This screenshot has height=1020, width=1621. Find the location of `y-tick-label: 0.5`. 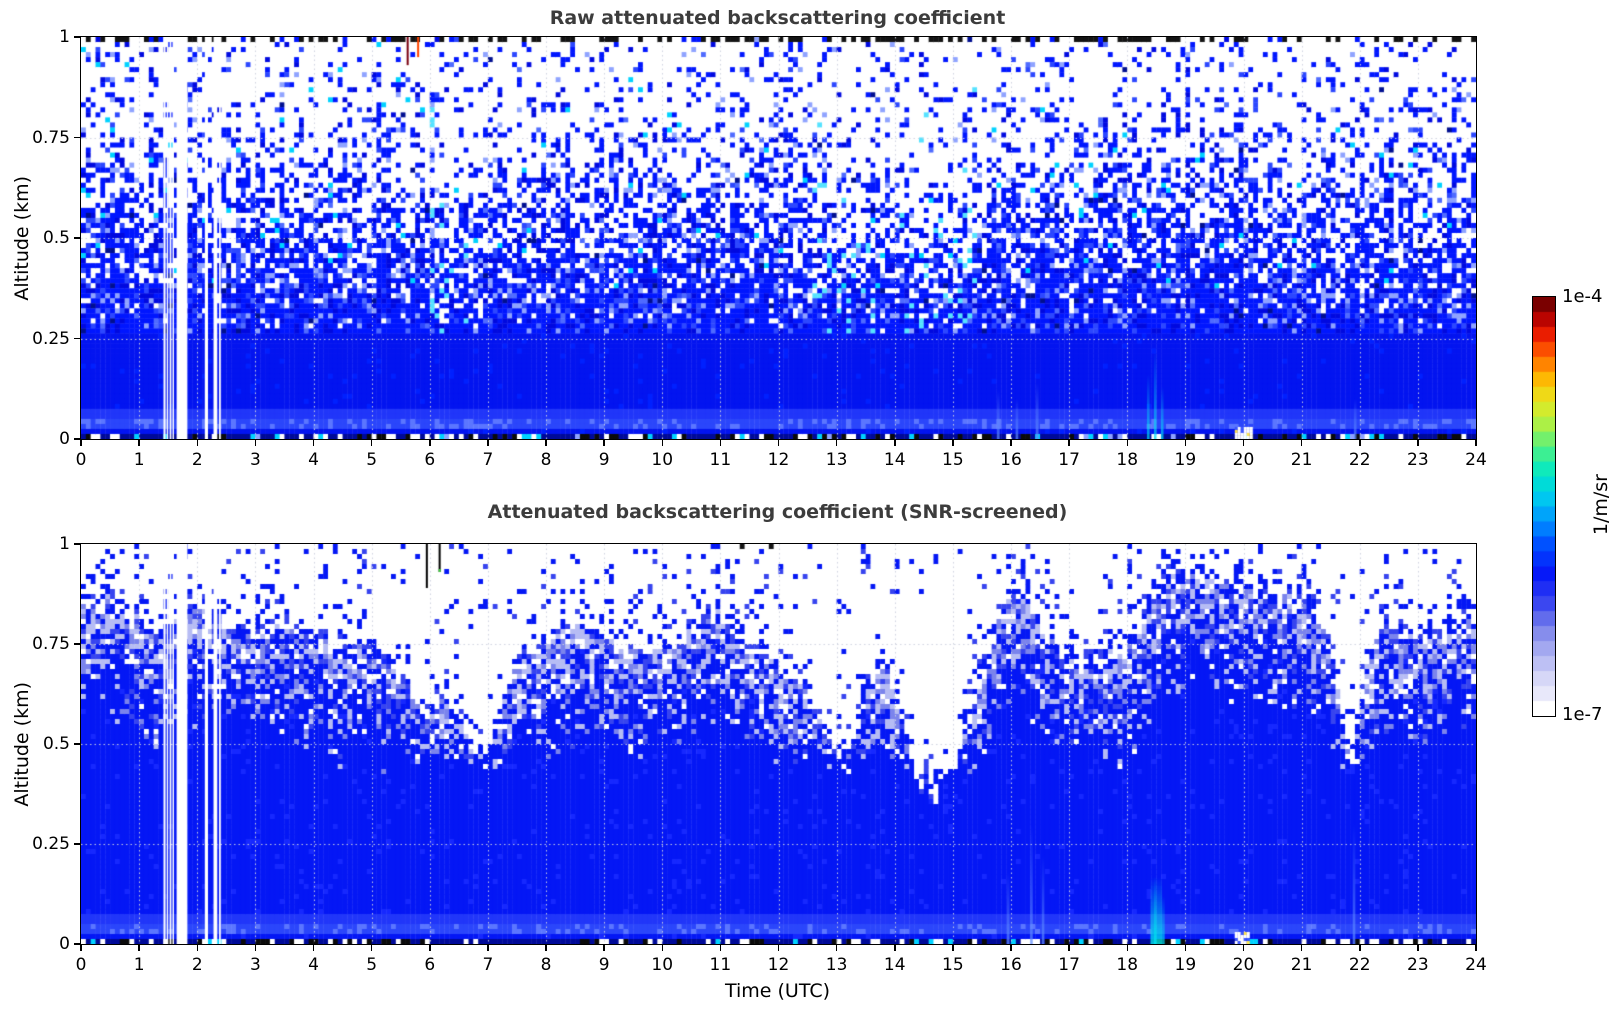

y-tick-label: 0.5 is located at coordinates (56, 744).